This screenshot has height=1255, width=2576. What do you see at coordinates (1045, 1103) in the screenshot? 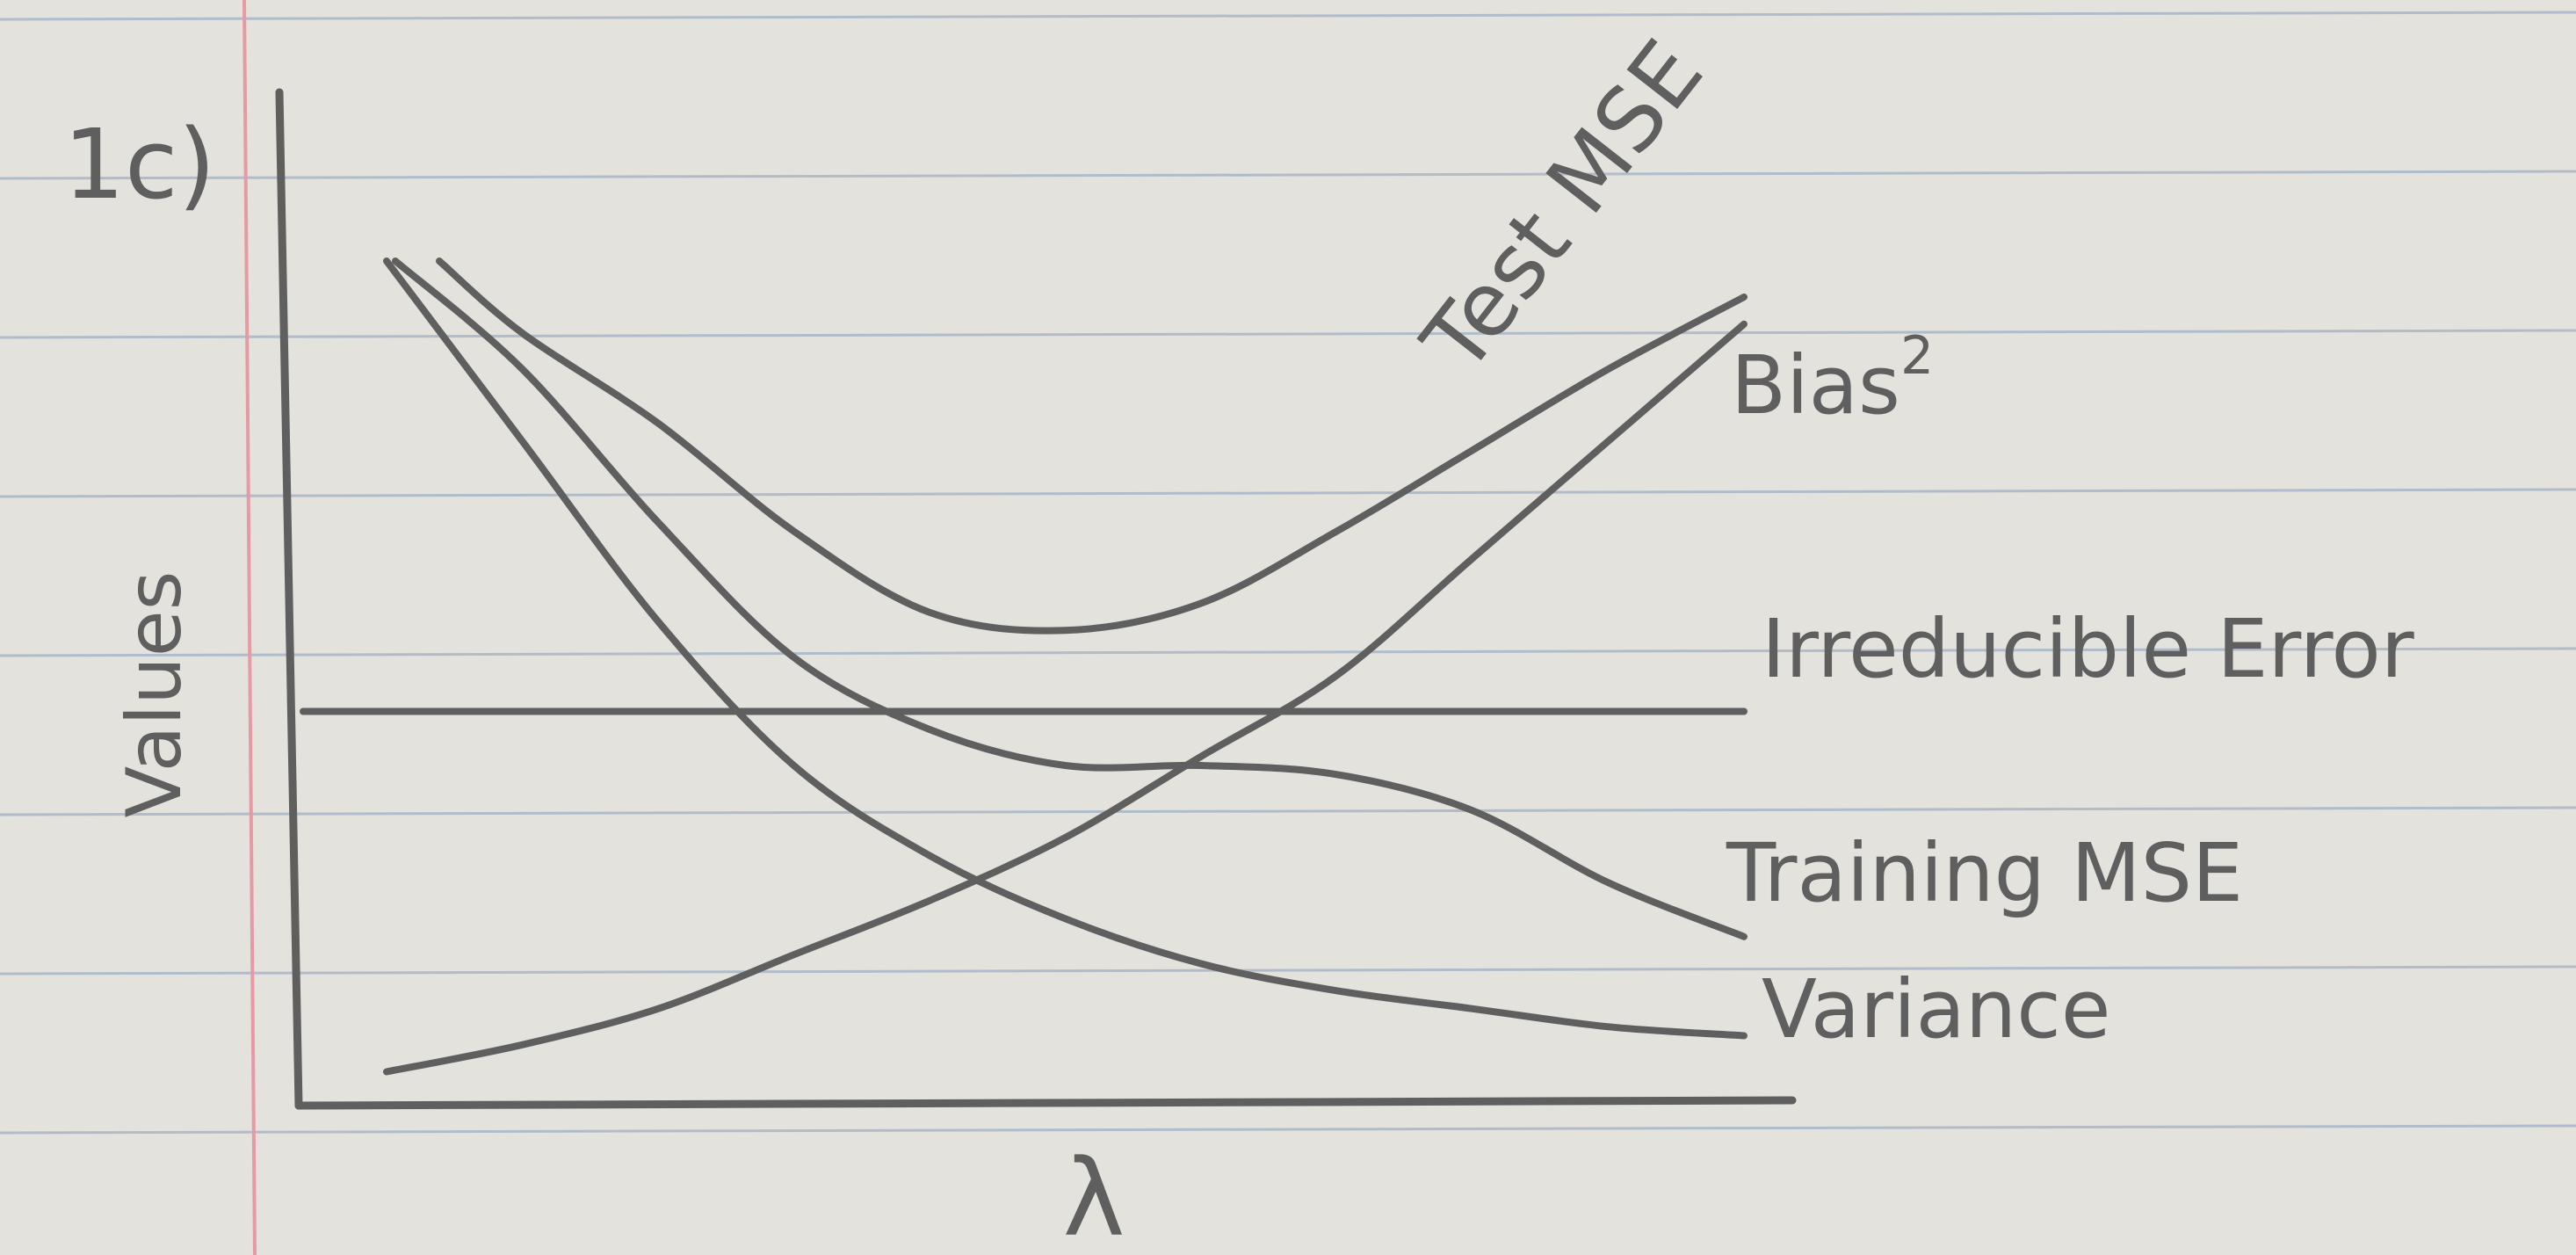
I see `x-axis` at bounding box center [1045, 1103].